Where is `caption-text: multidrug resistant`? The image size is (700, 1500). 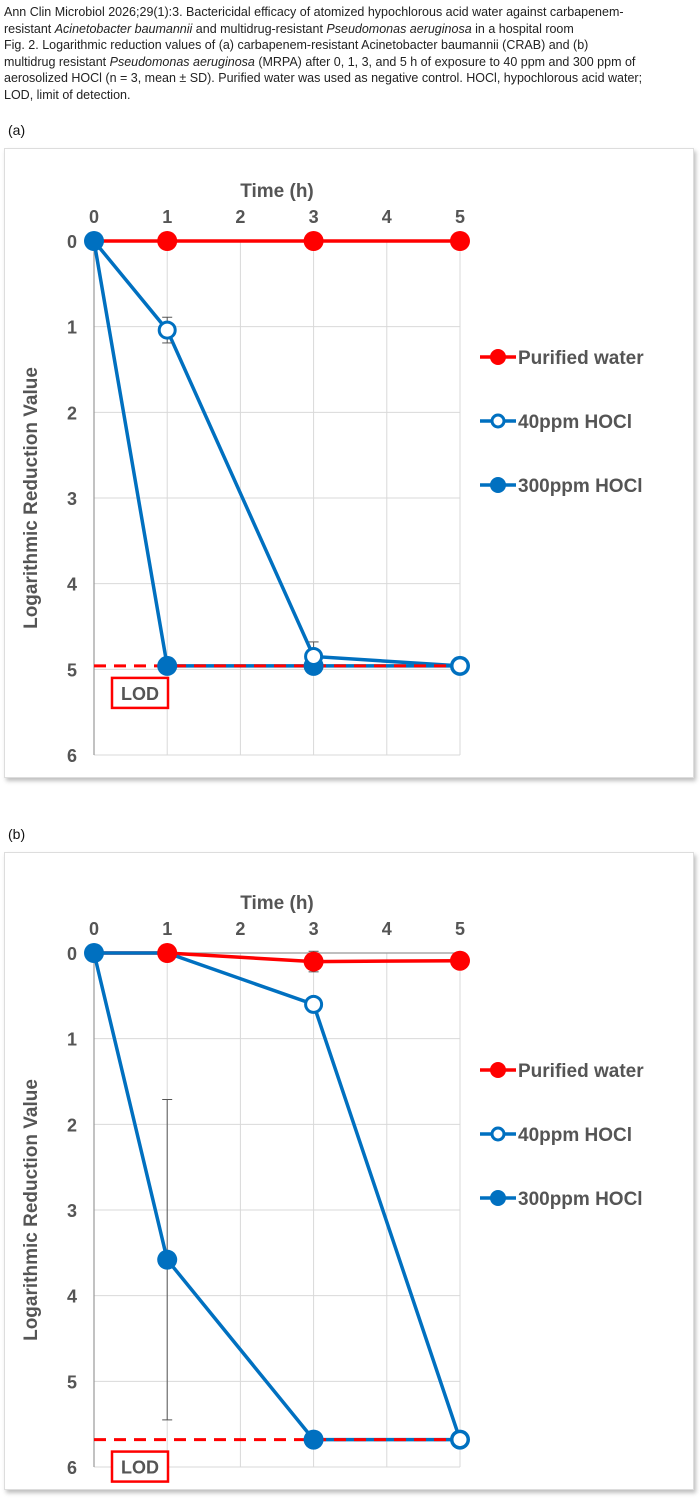
caption-text: multidrug resistant is located at coordinates (57, 61).